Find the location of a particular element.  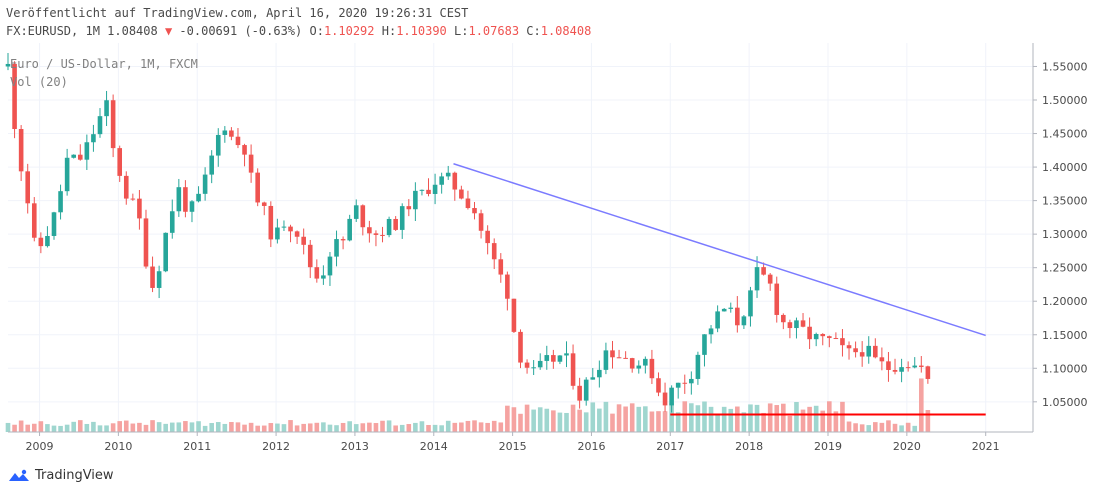

footer-brand: TradingView is located at coordinates (61, 475).